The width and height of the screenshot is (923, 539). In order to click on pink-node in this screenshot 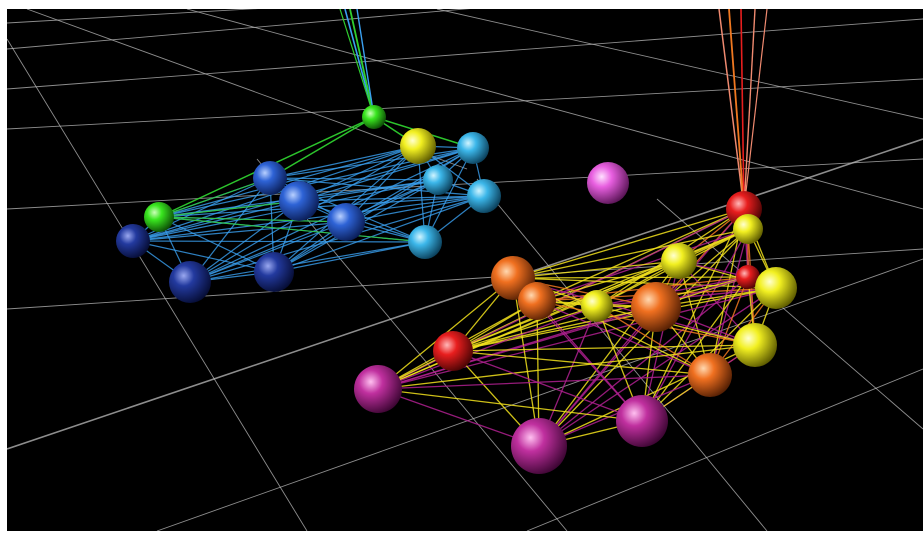, I will do `click(608, 183)`.